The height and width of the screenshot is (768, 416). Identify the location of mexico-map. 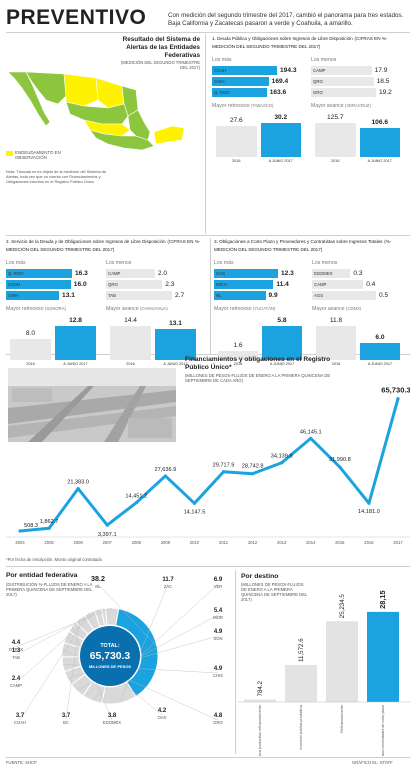
(96, 111).